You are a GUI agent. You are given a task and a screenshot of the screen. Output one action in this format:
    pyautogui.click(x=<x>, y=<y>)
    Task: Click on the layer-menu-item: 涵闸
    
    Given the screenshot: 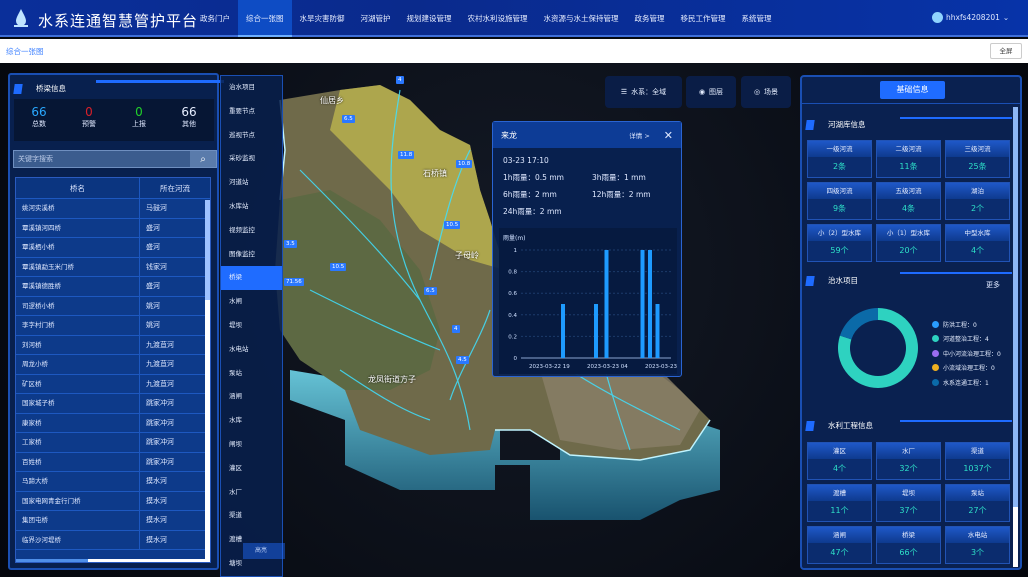 What is the action you would take?
    pyautogui.click(x=235, y=396)
    